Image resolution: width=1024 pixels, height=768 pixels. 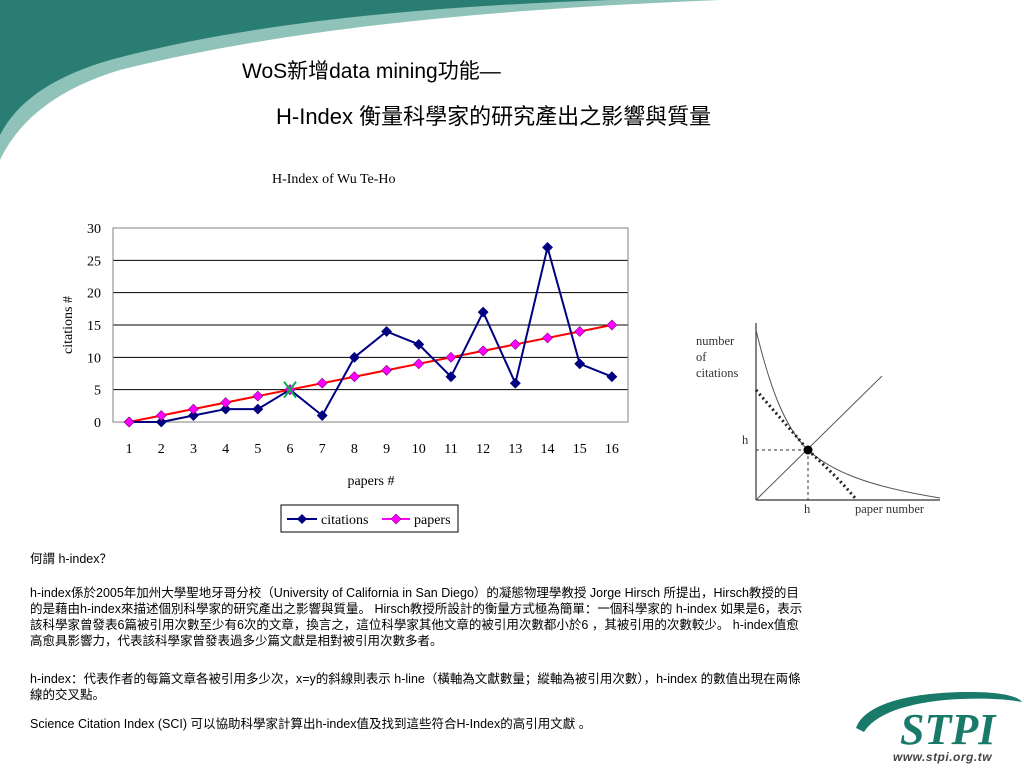 I want to click on chart-legend: citations papers, so click(x=369, y=518).